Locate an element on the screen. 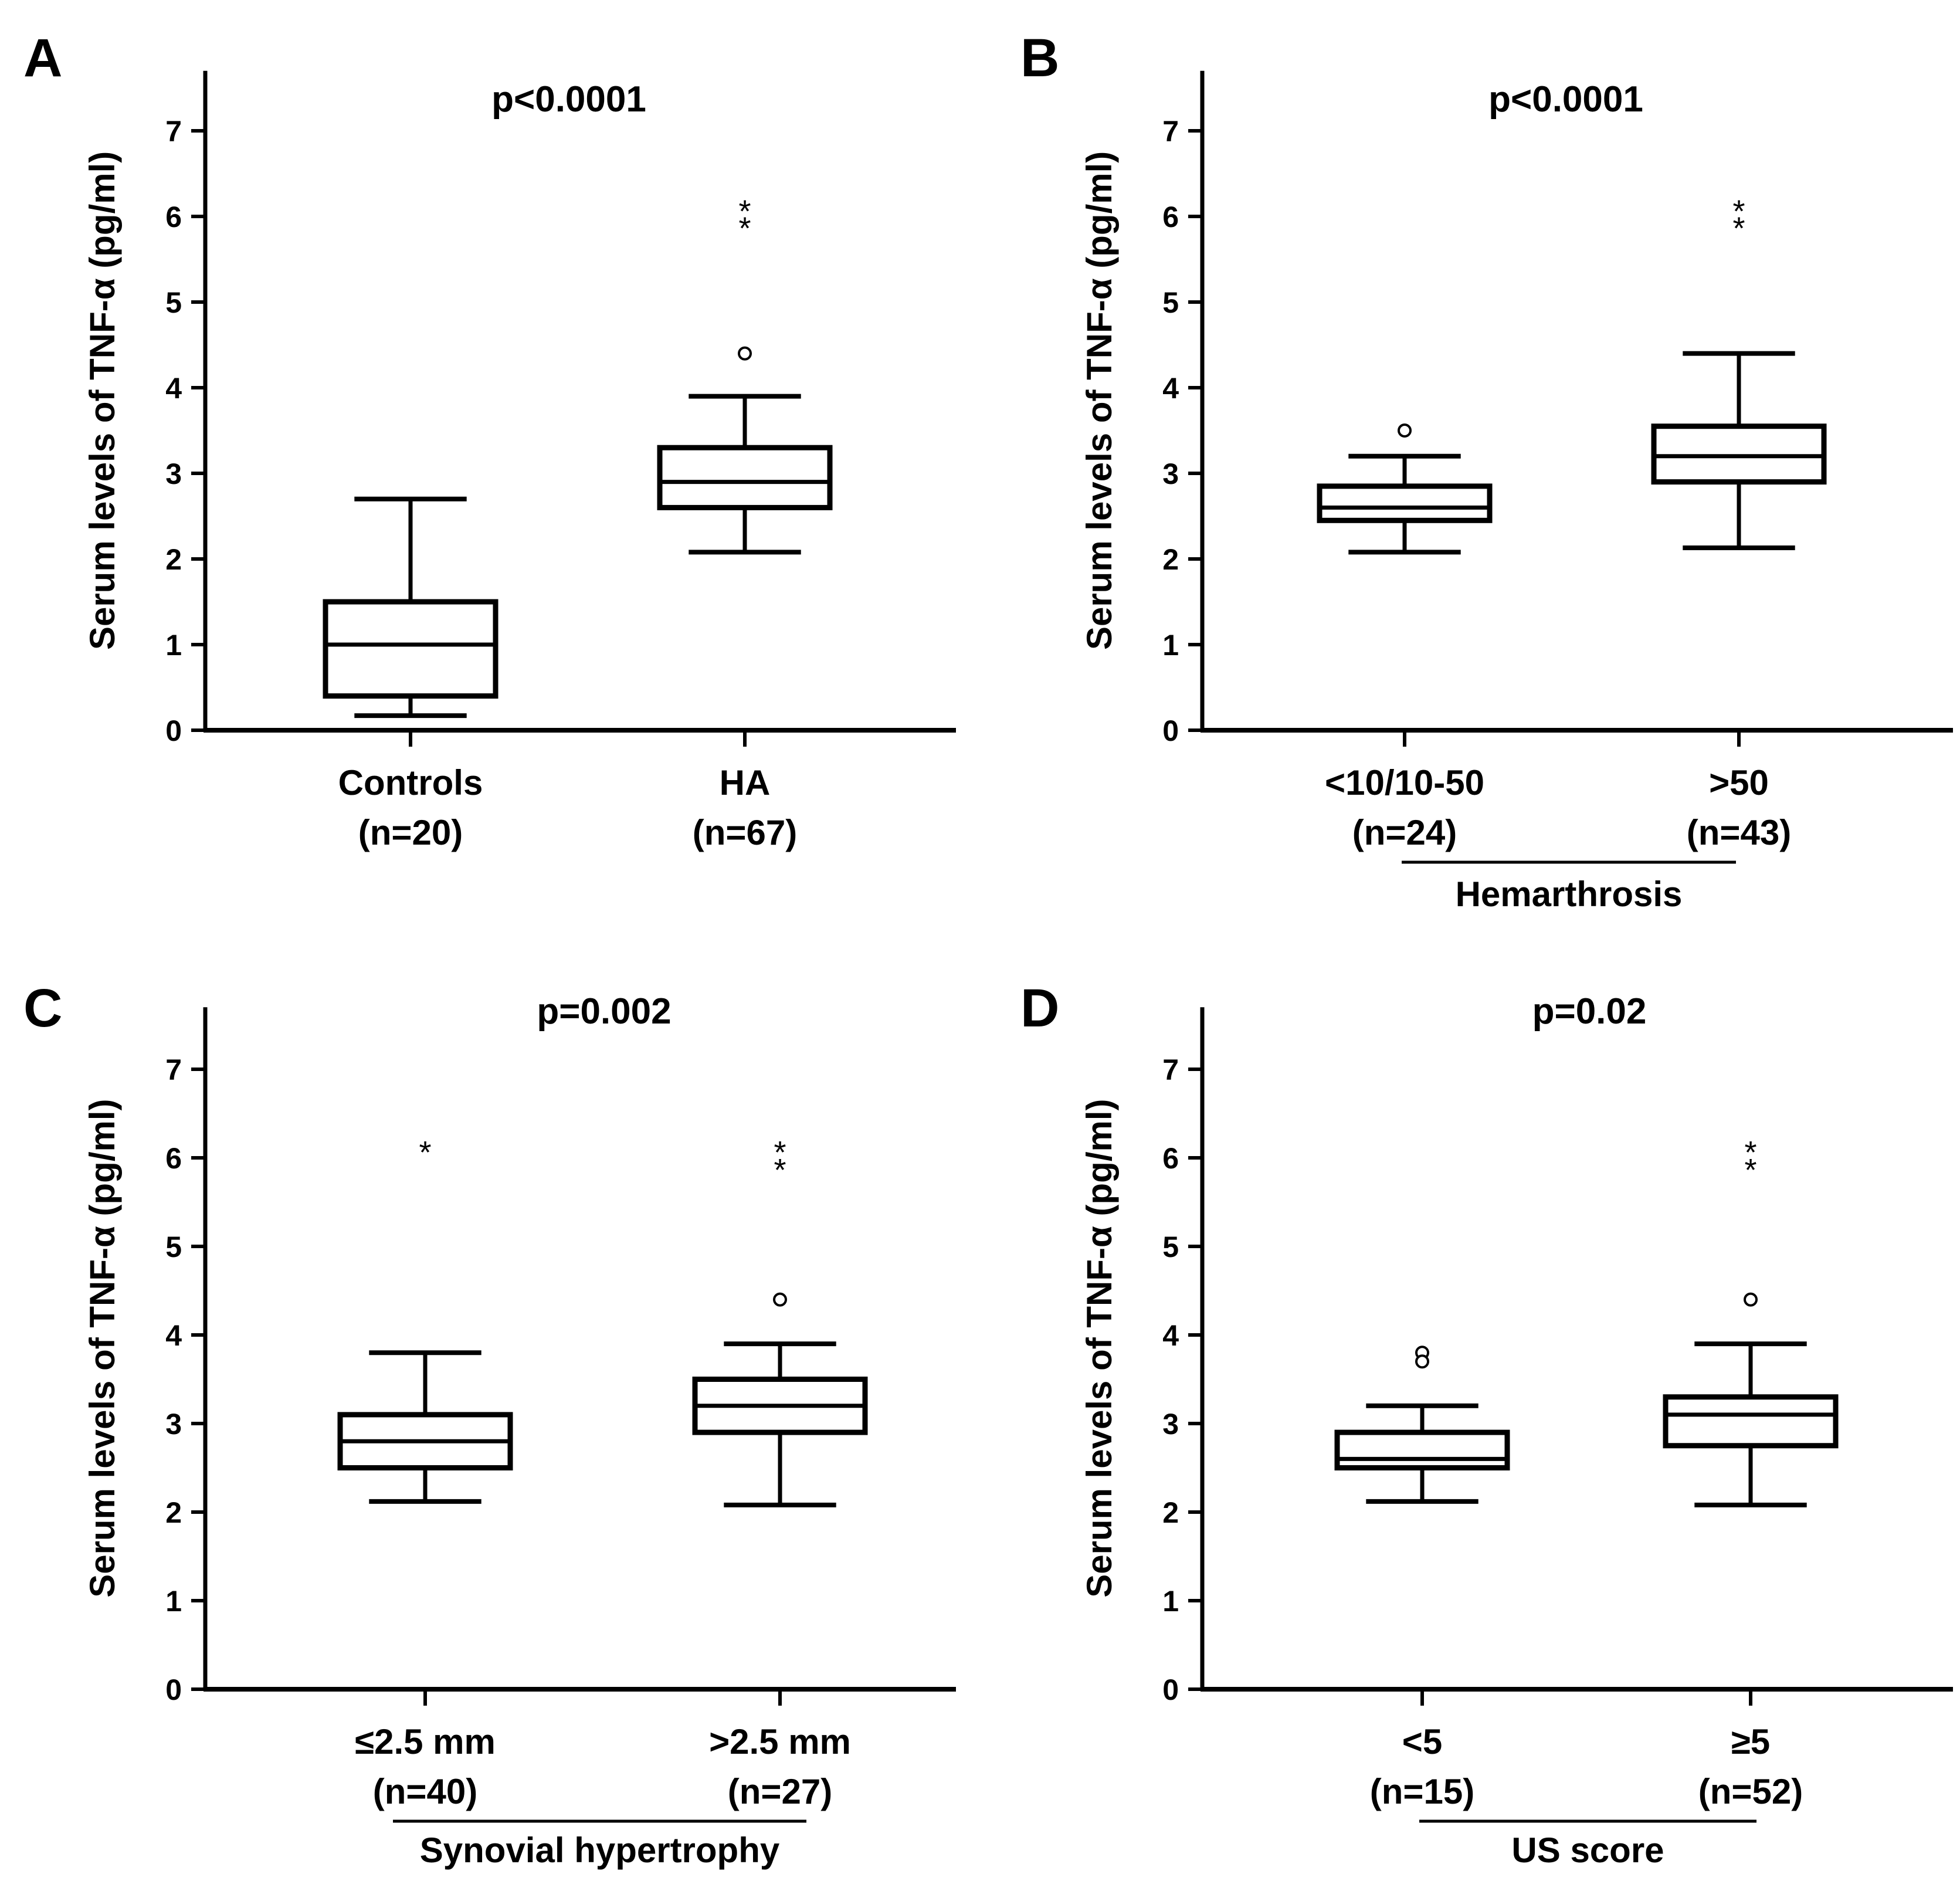 This screenshot has width=1960, height=1891. category-label: ≤2.5 mm is located at coordinates (425, 1741).